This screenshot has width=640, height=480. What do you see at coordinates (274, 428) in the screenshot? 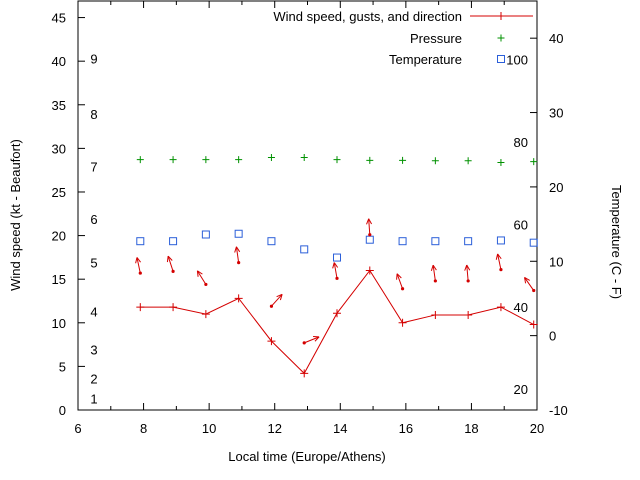
I see `x-tick-label: 12` at bounding box center [274, 428].